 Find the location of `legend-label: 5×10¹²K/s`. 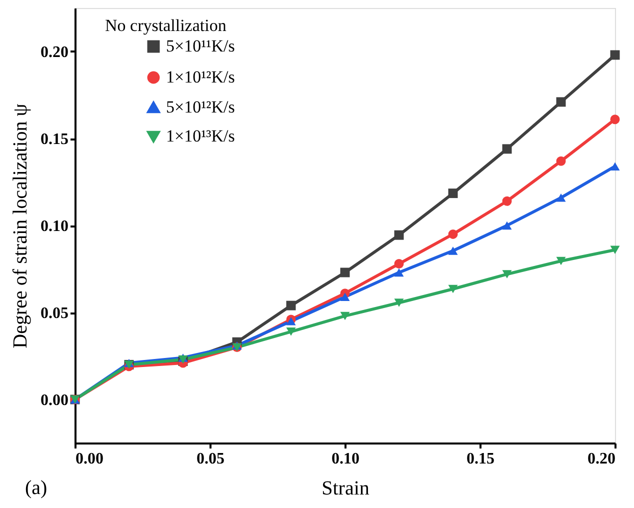

legend-label: 5×10¹²K/s is located at coordinates (200, 107).